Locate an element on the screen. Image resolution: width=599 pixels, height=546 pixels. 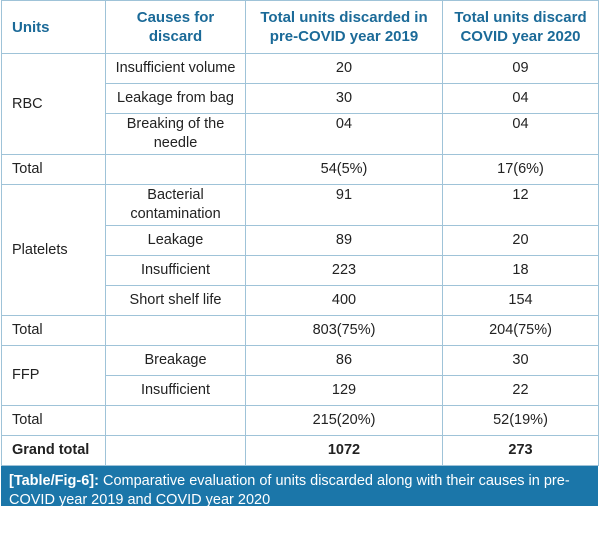
grand-total-2020: 273 is located at coordinates (520, 450).